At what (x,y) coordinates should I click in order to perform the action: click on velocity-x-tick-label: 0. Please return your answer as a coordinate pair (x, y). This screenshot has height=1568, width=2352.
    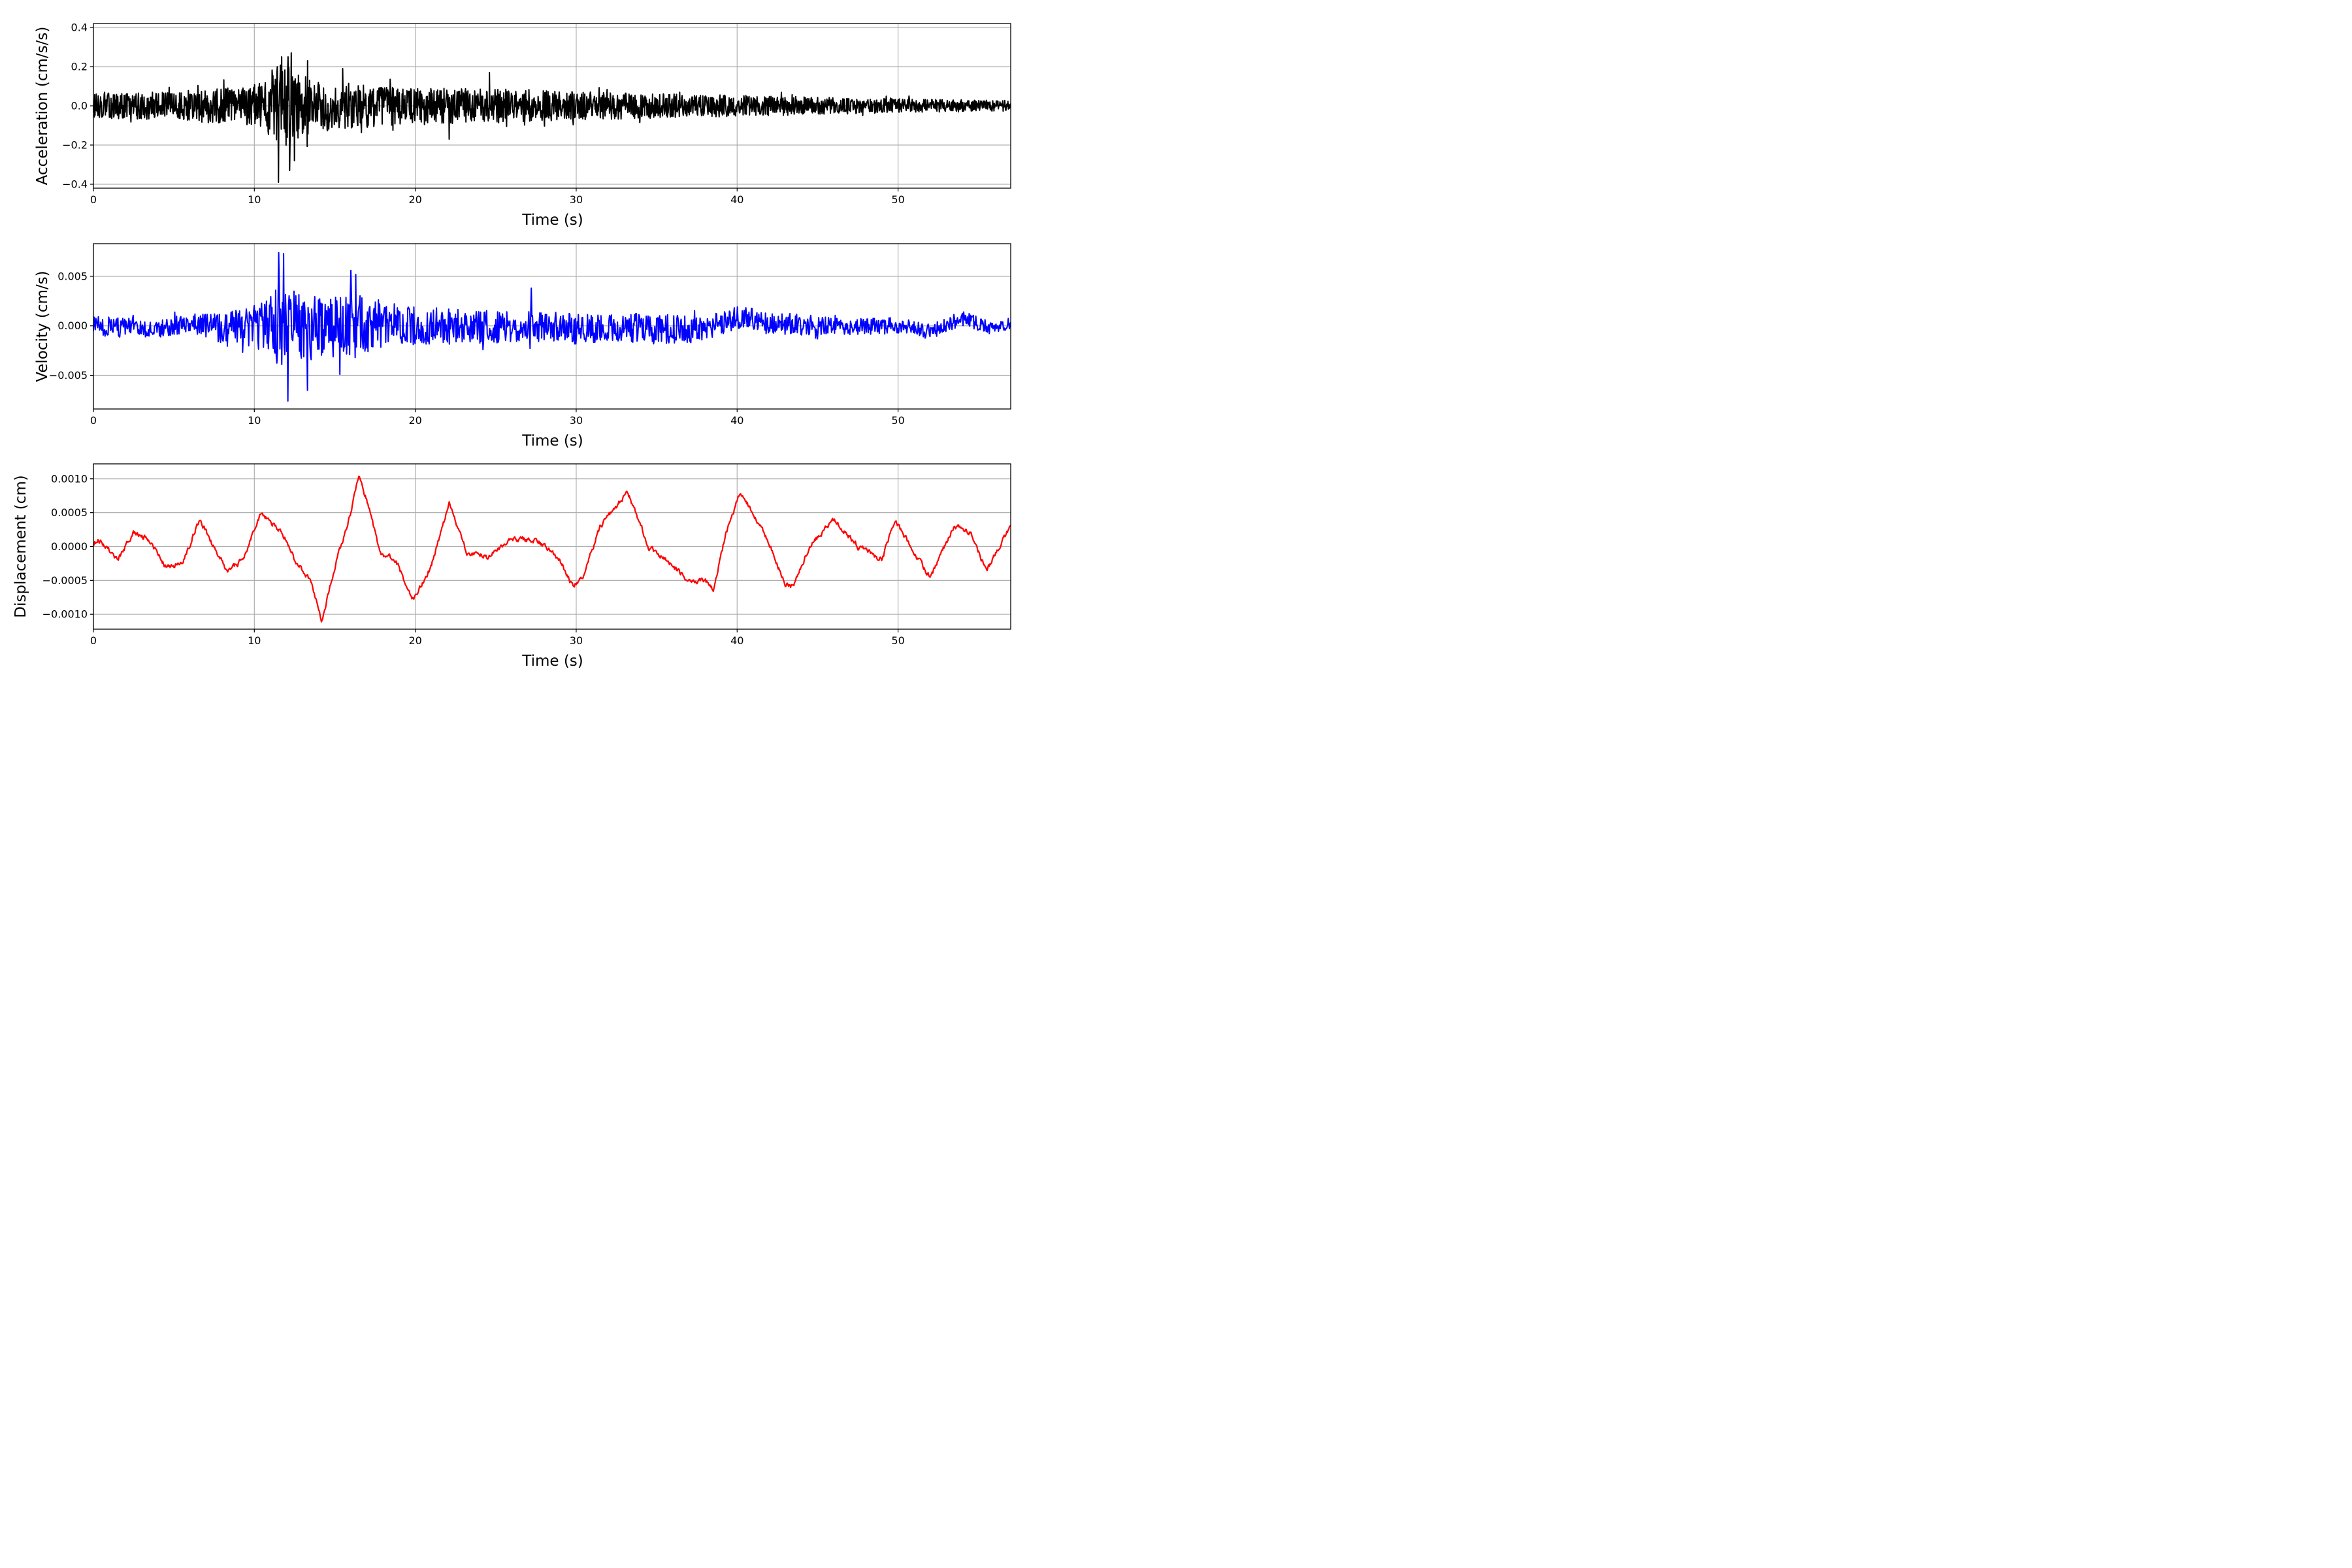
    Looking at the image, I should click on (93, 420).